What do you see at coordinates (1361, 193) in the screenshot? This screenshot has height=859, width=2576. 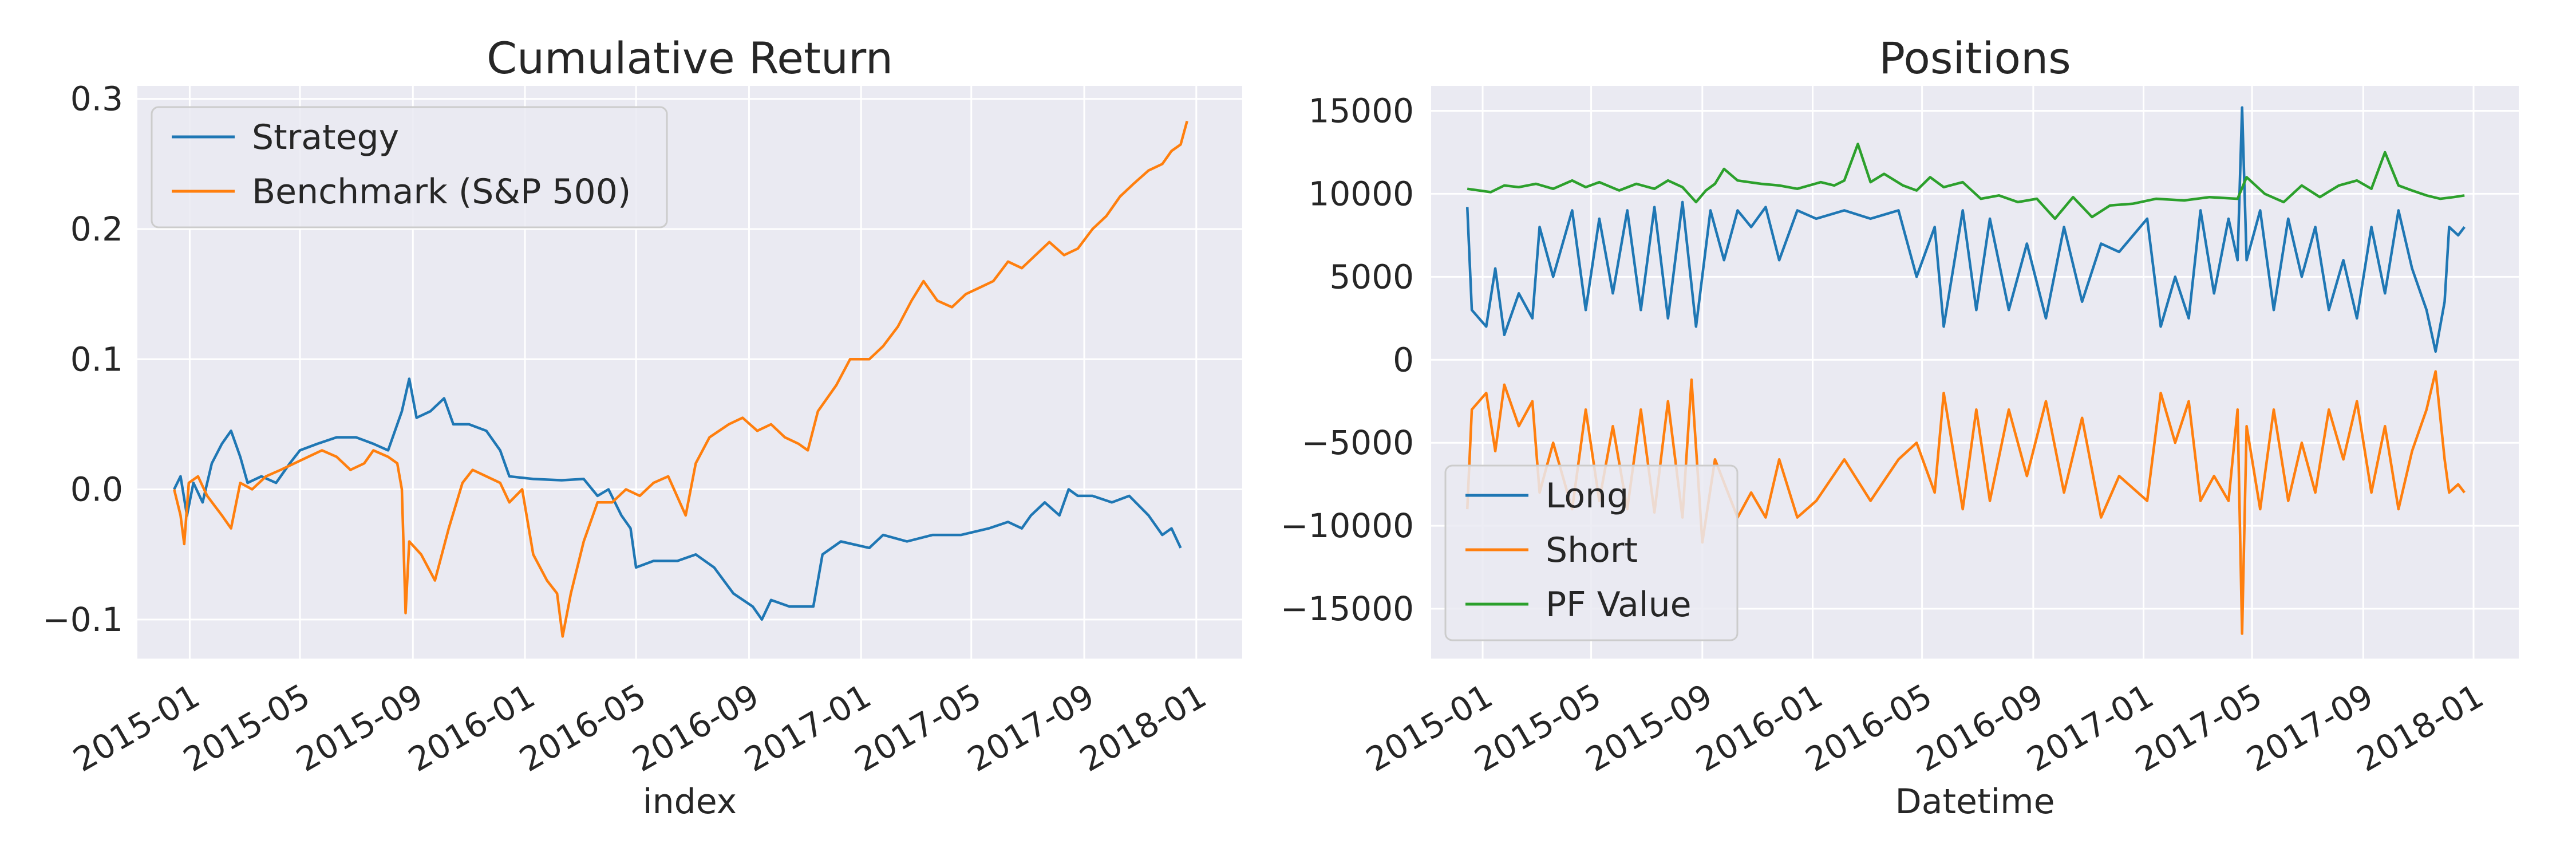 I see `y-tick-label: 10000` at bounding box center [1361, 193].